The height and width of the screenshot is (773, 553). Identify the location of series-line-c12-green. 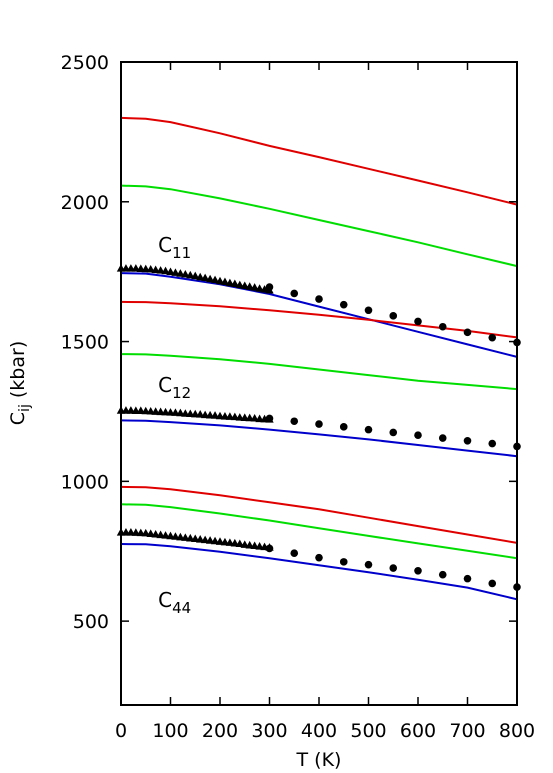
(319, 372).